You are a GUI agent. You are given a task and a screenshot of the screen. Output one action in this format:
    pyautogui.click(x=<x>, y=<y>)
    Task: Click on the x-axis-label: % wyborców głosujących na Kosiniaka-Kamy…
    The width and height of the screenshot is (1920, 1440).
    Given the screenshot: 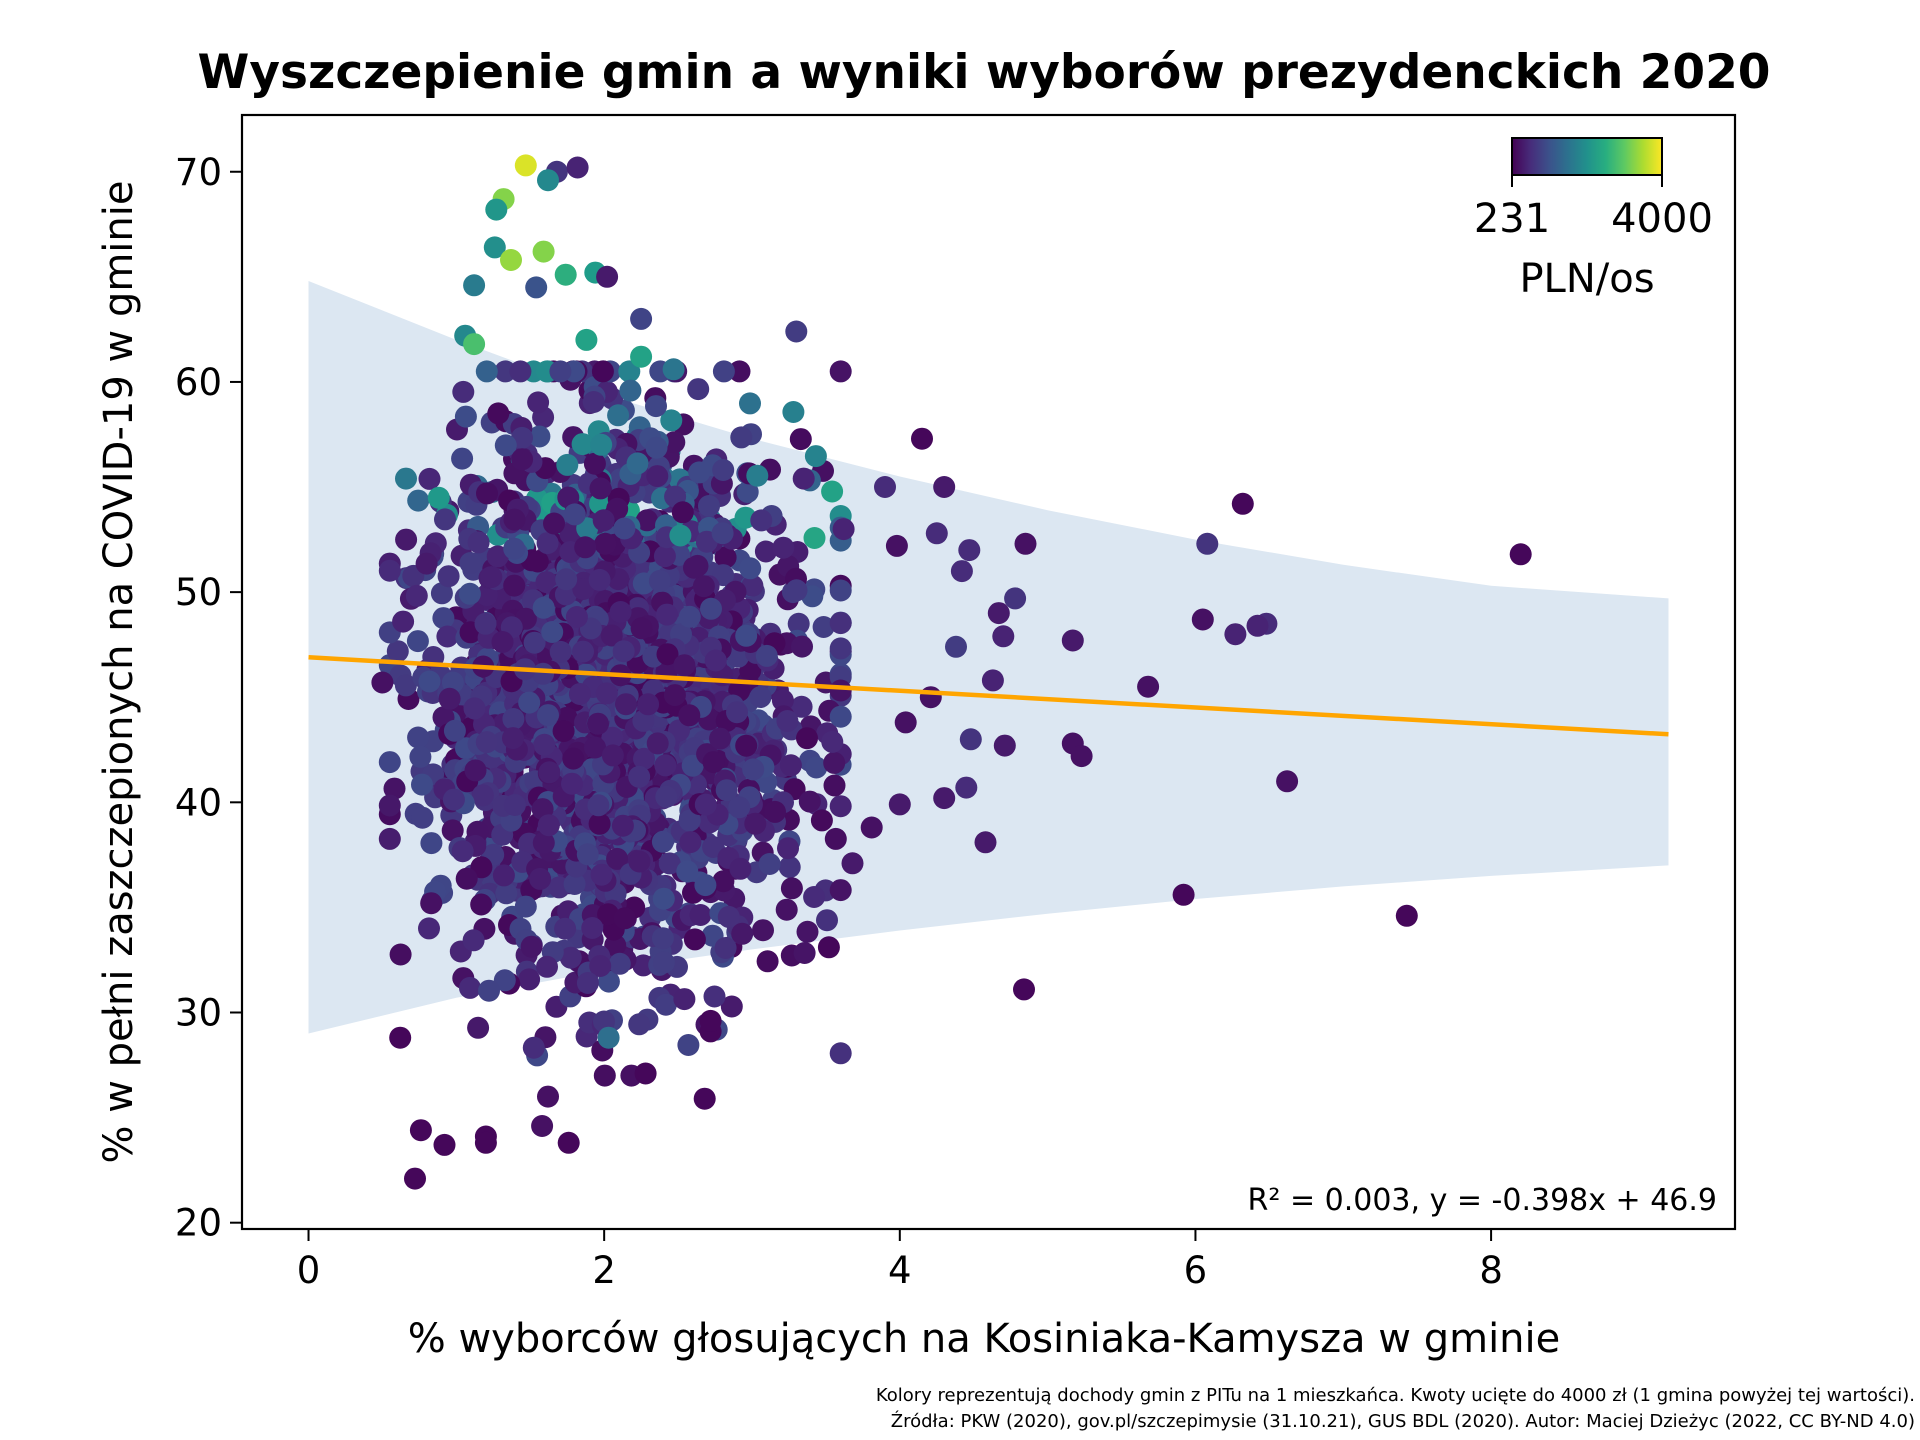 What is the action you would take?
    pyautogui.click(x=984, y=1339)
    